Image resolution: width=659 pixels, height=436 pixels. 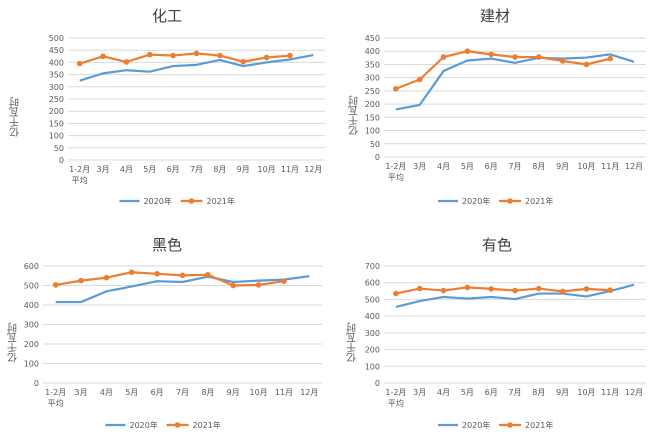 What do you see at coordinates (372, 117) in the screenshot?
I see `y-tick-label: 150` at bounding box center [372, 117].